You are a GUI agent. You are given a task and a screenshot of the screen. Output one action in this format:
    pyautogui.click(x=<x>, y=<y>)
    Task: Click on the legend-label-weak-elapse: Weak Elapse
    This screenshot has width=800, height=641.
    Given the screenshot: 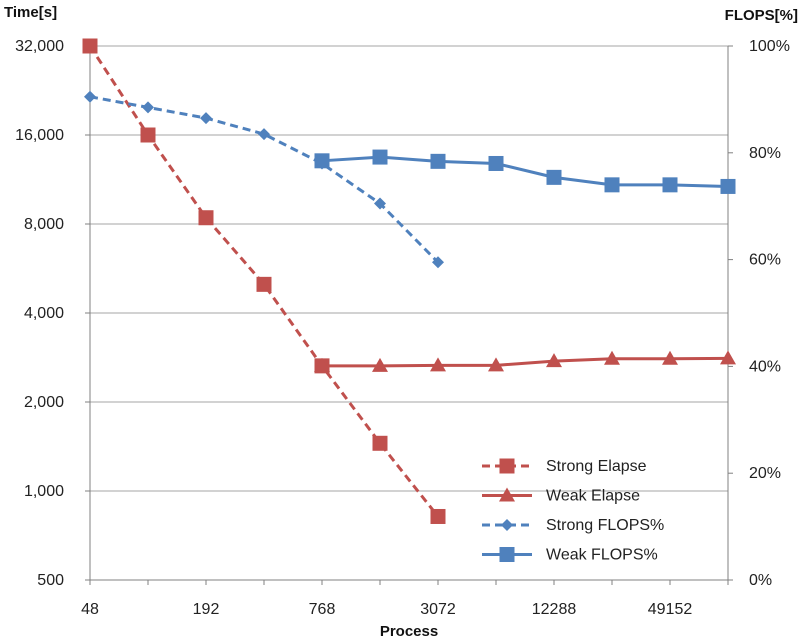 What is the action you would take?
    pyautogui.click(x=593, y=496)
    